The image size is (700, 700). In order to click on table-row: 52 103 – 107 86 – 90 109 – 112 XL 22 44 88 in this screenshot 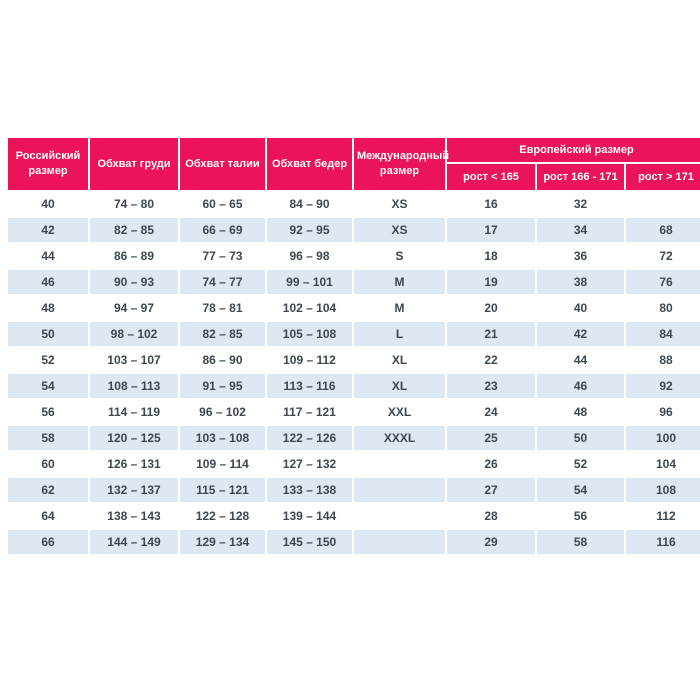, I will do `click(354, 360)`.